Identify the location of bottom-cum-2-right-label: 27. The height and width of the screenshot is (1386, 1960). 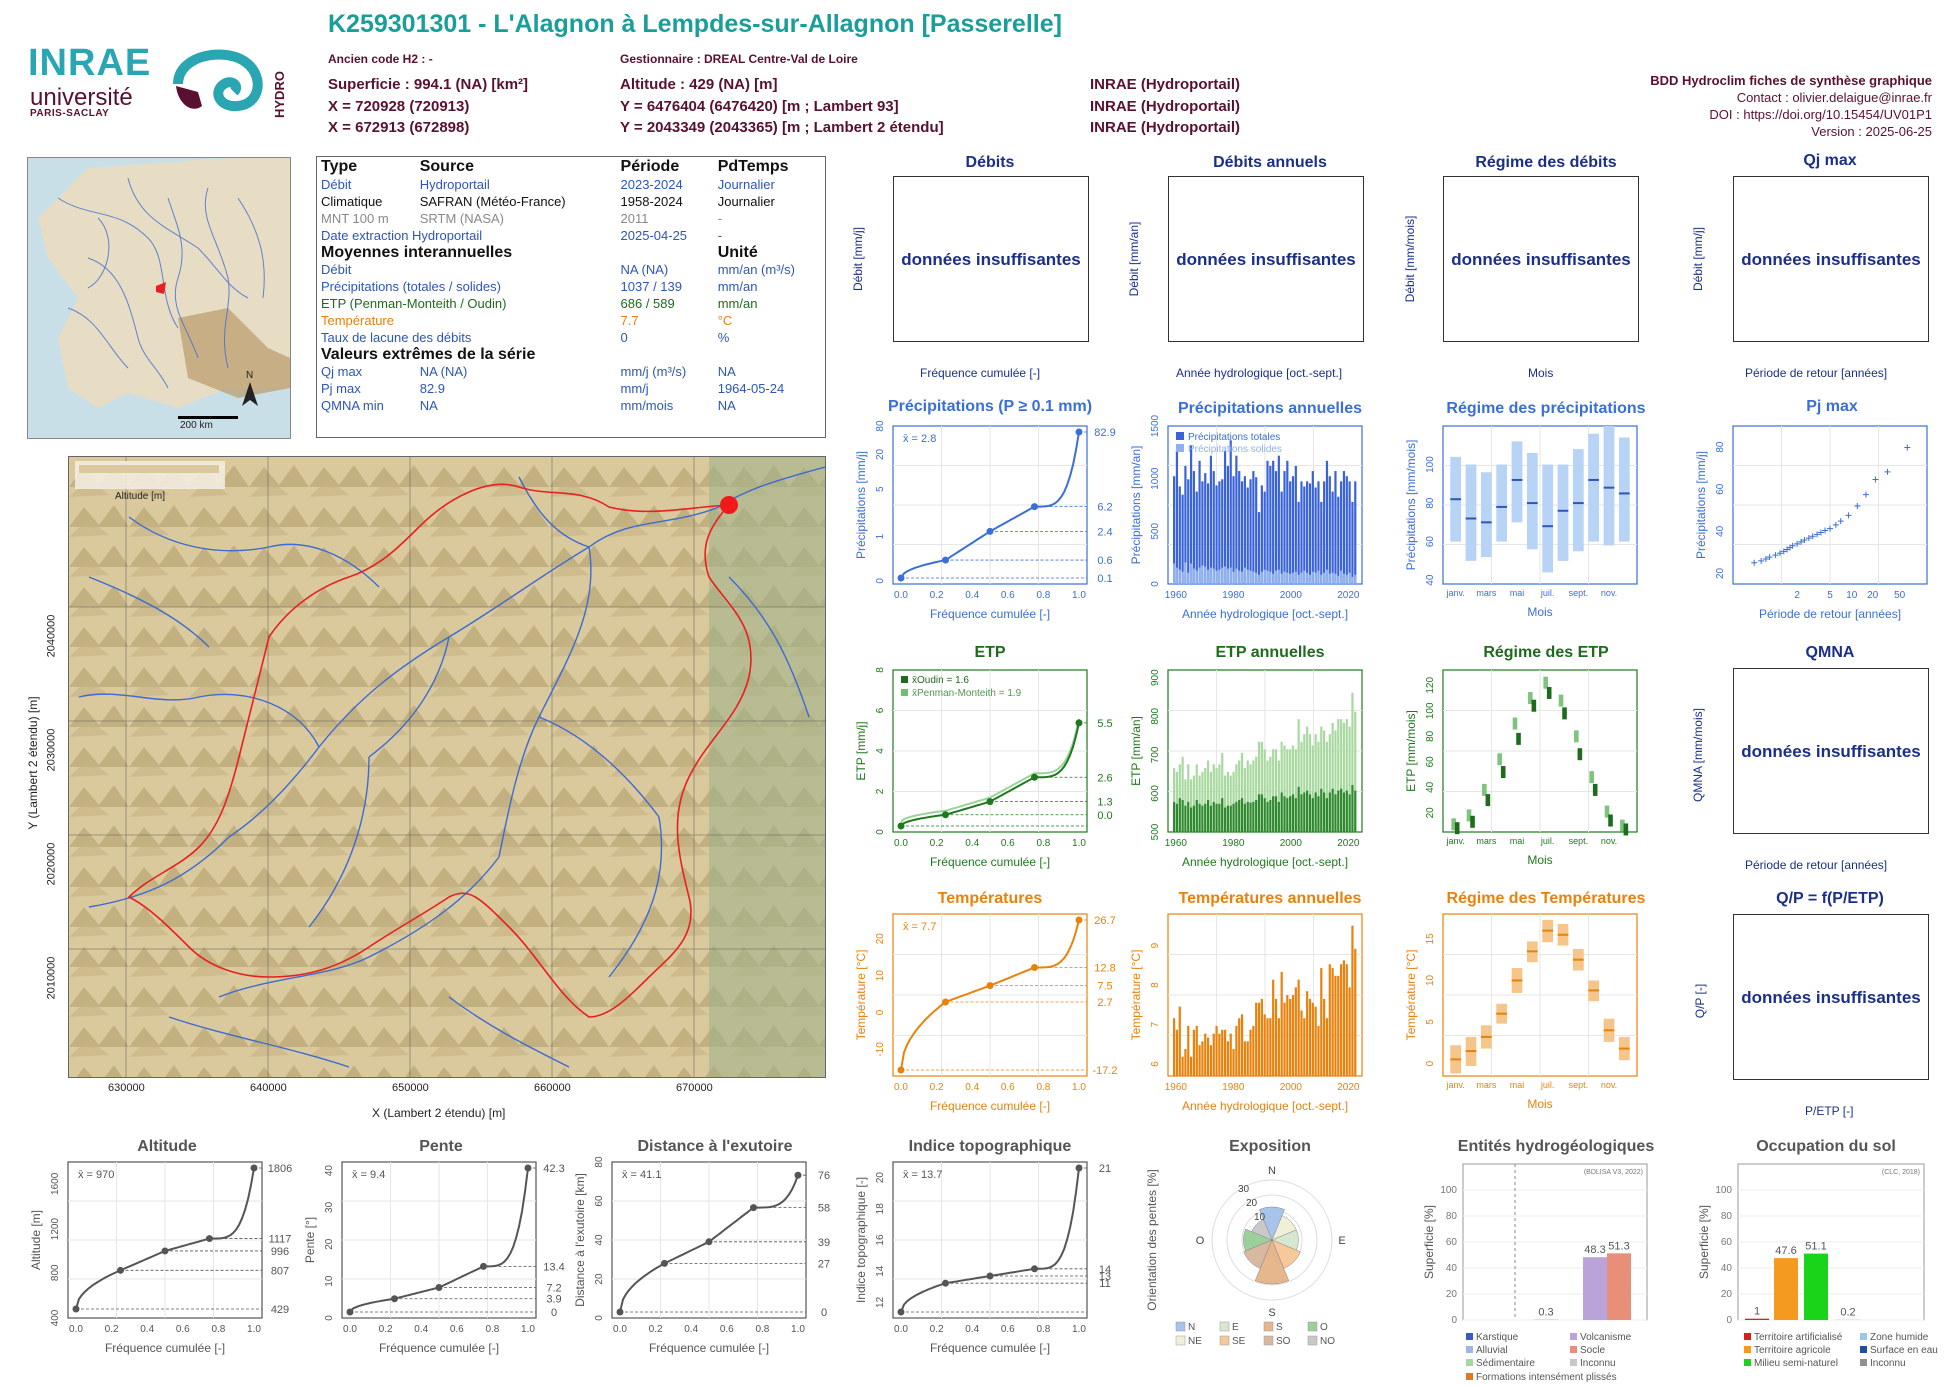
(824, 1264).